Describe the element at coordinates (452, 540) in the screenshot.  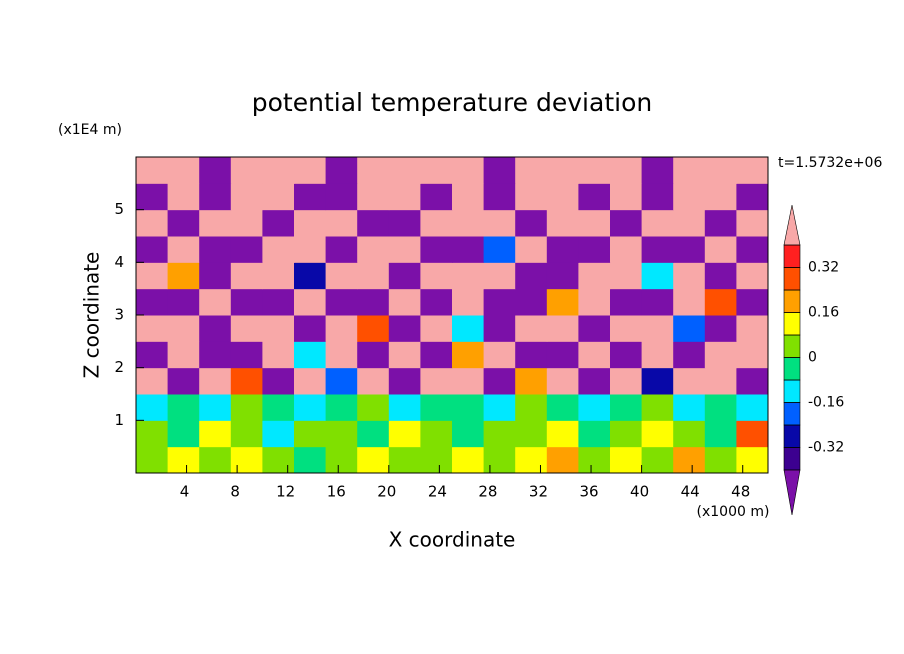
I see `x-axis-label: X coordinate` at that location.